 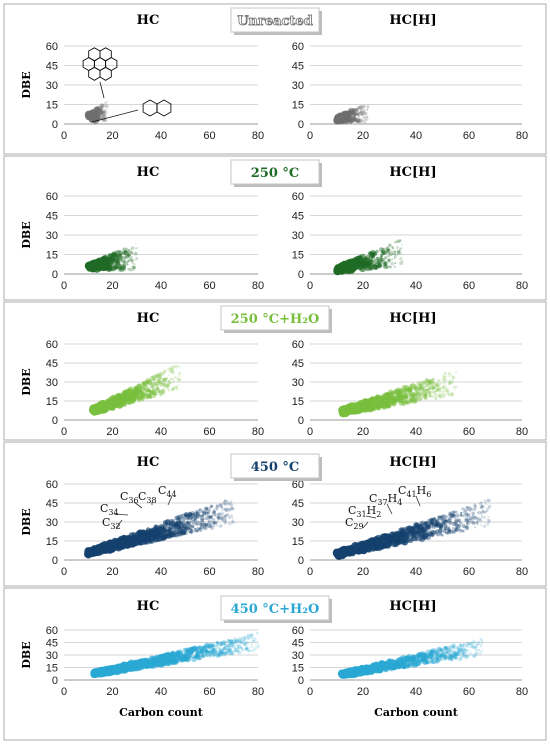 What do you see at coordinates (298, 106) in the screenshot?
I see `y-tick-label: 15` at bounding box center [298, 106].